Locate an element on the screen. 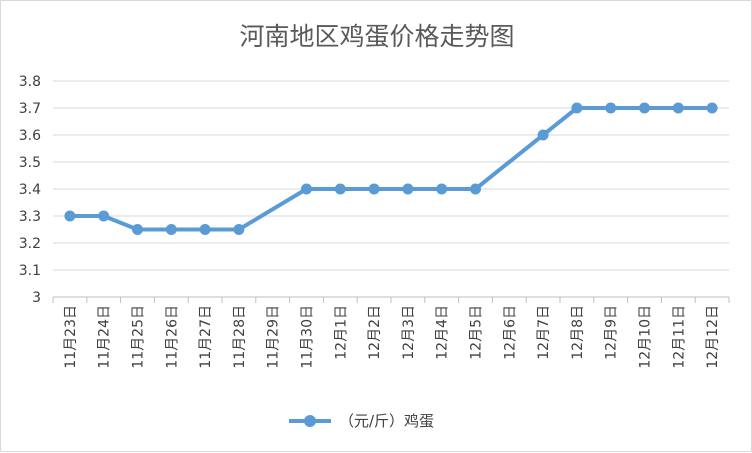 The width and height of the screenshot is (752, 453). x-tick-label: 12月5日 is located at coordinates (477, 332).